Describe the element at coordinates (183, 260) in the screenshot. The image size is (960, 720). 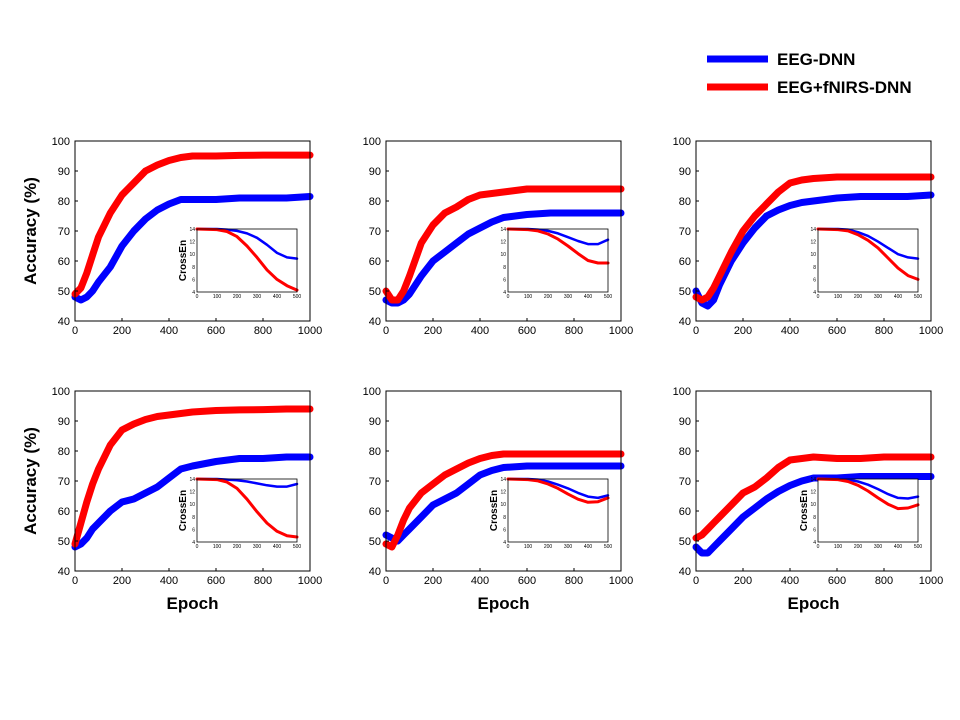
I see `inset-y-axis-label: CrossEn` at that location.